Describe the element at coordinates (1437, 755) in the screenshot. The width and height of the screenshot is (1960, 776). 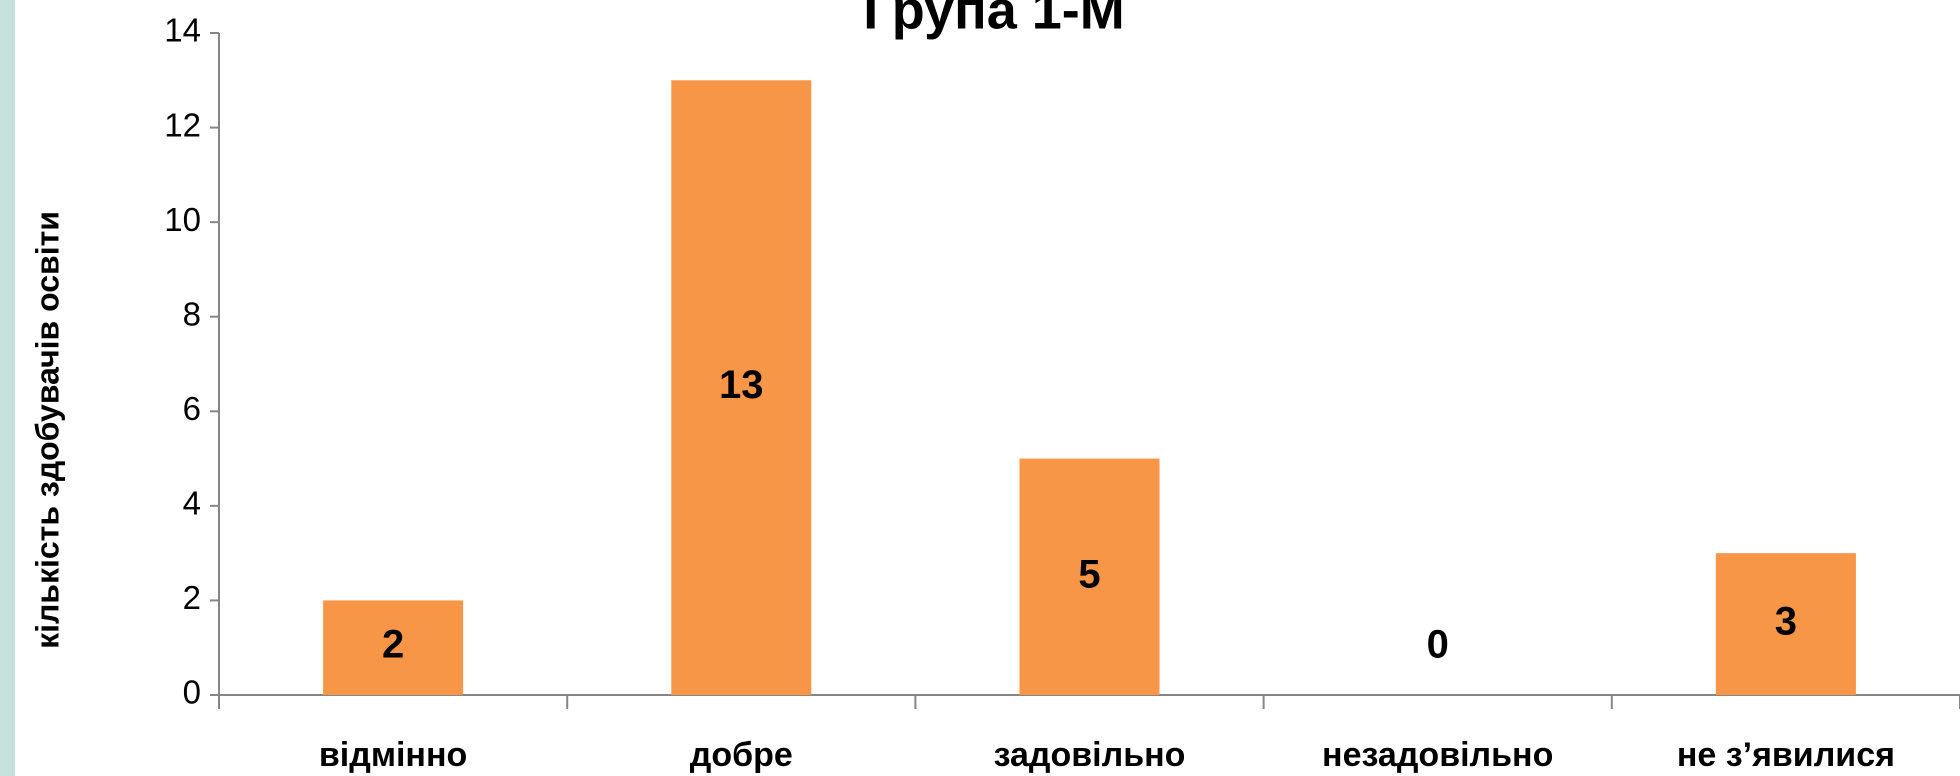
I see `x-tick-label: незадовільно` at that location.